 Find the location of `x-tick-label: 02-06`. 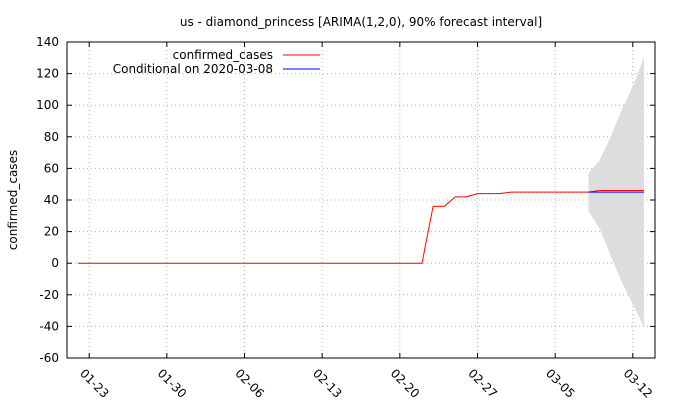

x-tick-label: 02-06 is located at coordinates (249, 383).